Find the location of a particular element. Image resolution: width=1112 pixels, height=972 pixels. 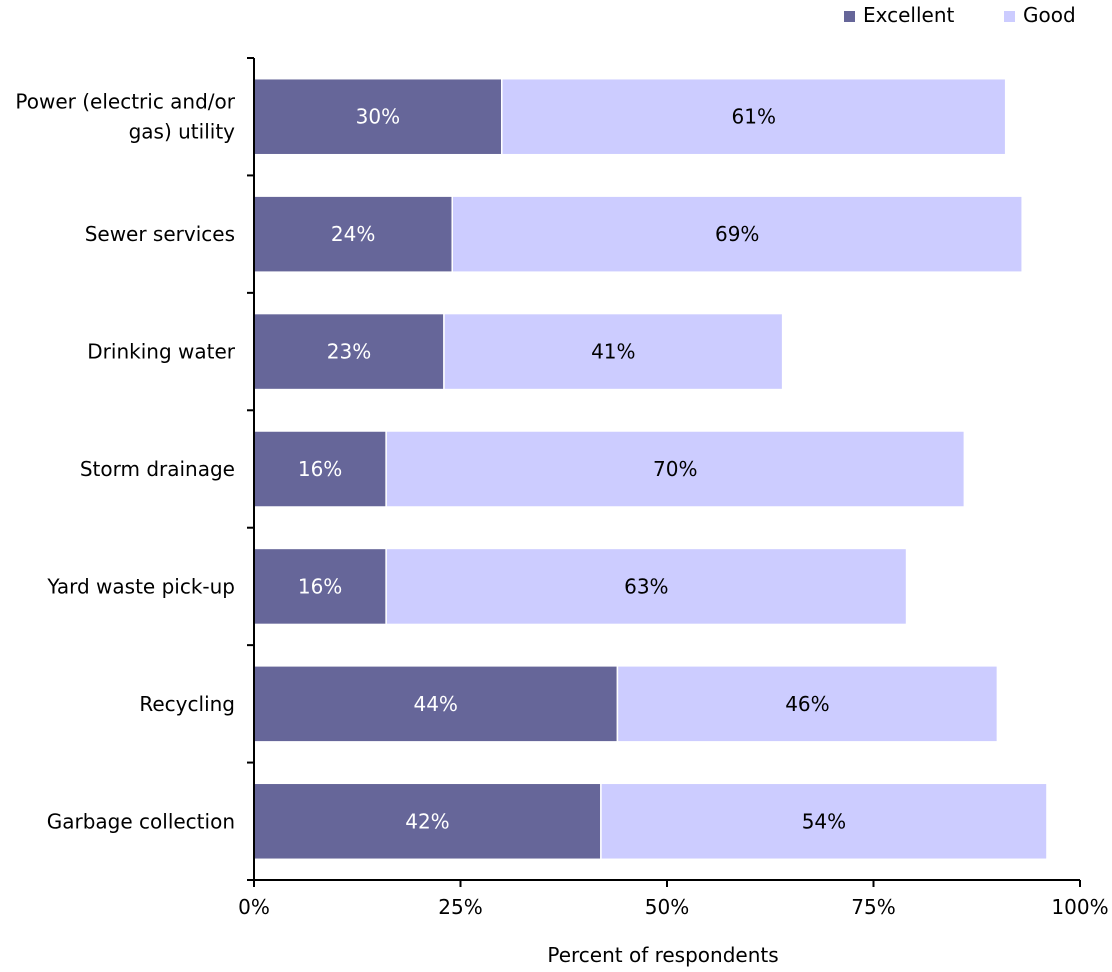

data-label-excellent-2: 23% is located at coordinates (349, 352).